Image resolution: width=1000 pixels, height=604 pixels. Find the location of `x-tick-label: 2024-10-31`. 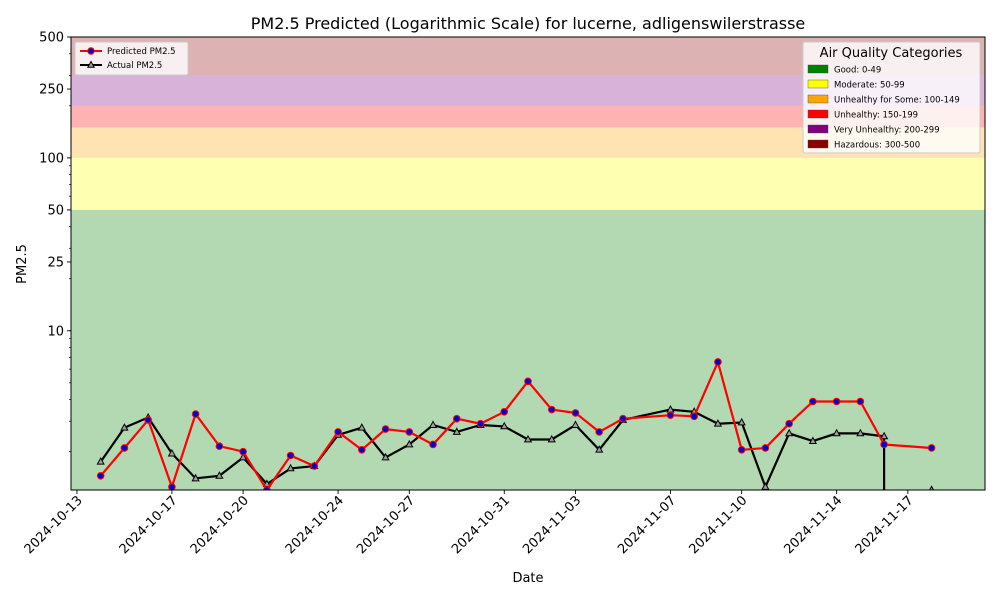

x-tick-label: 2024-10-31 is located at coordinates (481, 525).